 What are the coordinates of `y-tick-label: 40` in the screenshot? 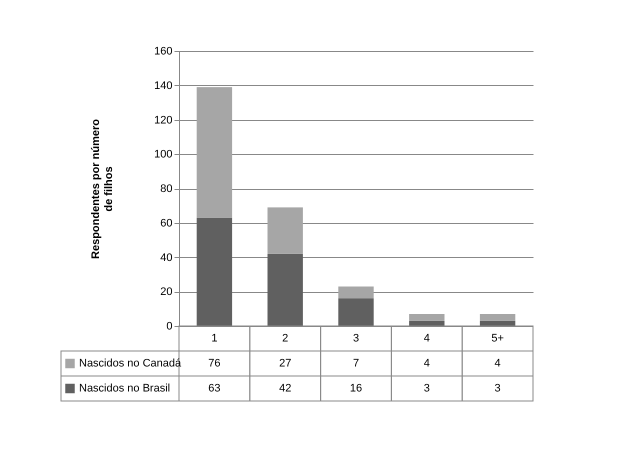 It's located at (166, 258).